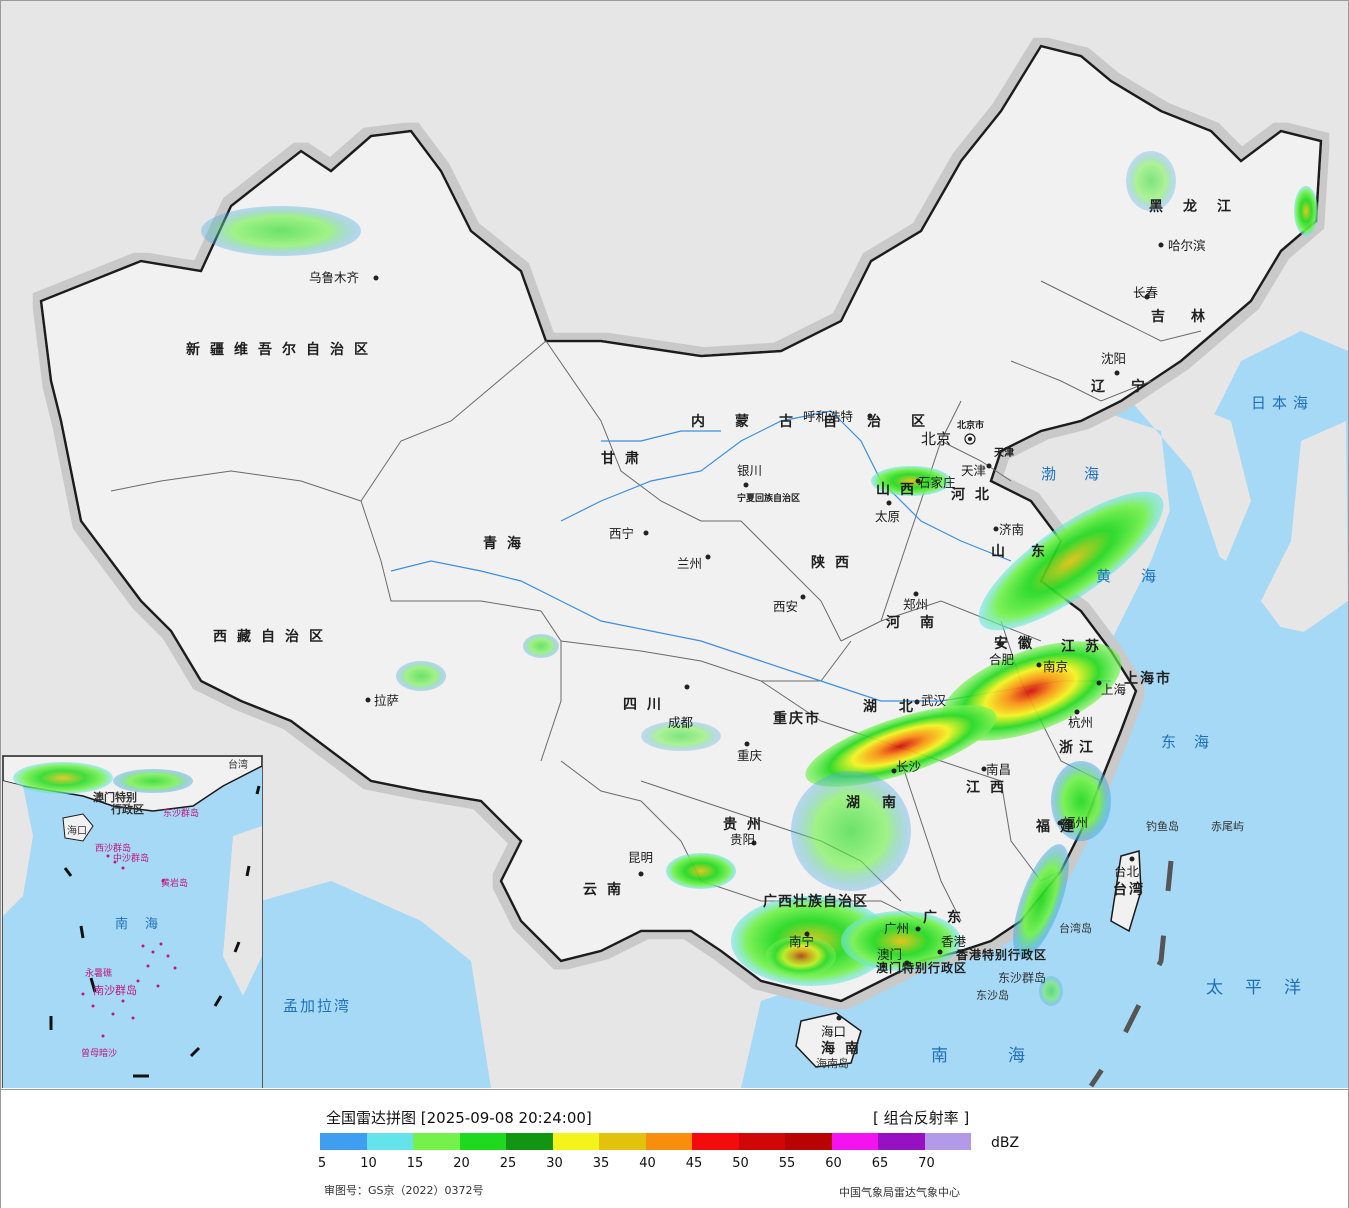 The image size is (1349, 1208). Describe the element at coordinates (1011, 529) in the screenshot. I see `city-jinan: 济南` at that location.